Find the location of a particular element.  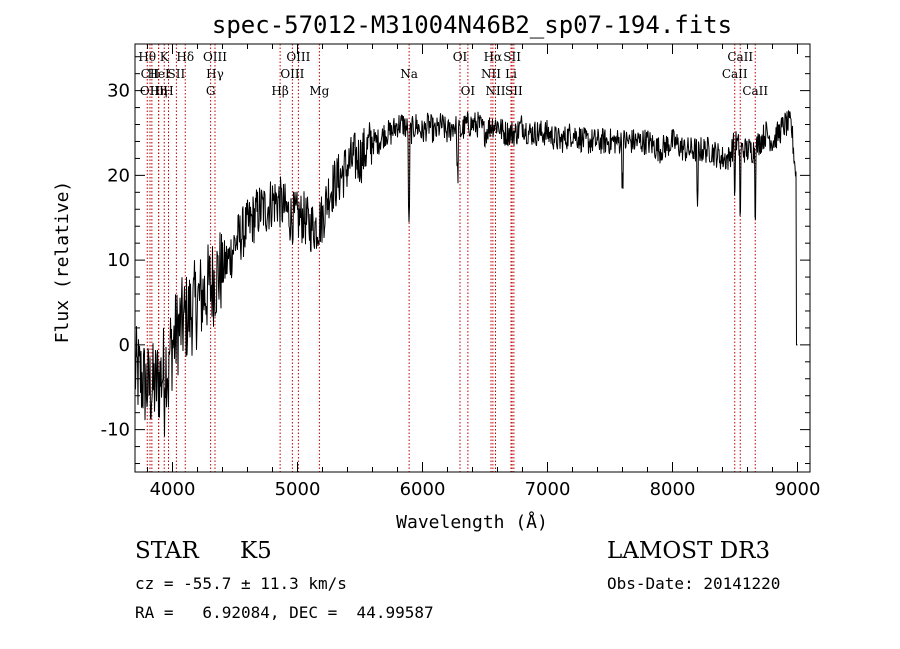

x-tick-label: 9000 is located at coordinates (798, 489).